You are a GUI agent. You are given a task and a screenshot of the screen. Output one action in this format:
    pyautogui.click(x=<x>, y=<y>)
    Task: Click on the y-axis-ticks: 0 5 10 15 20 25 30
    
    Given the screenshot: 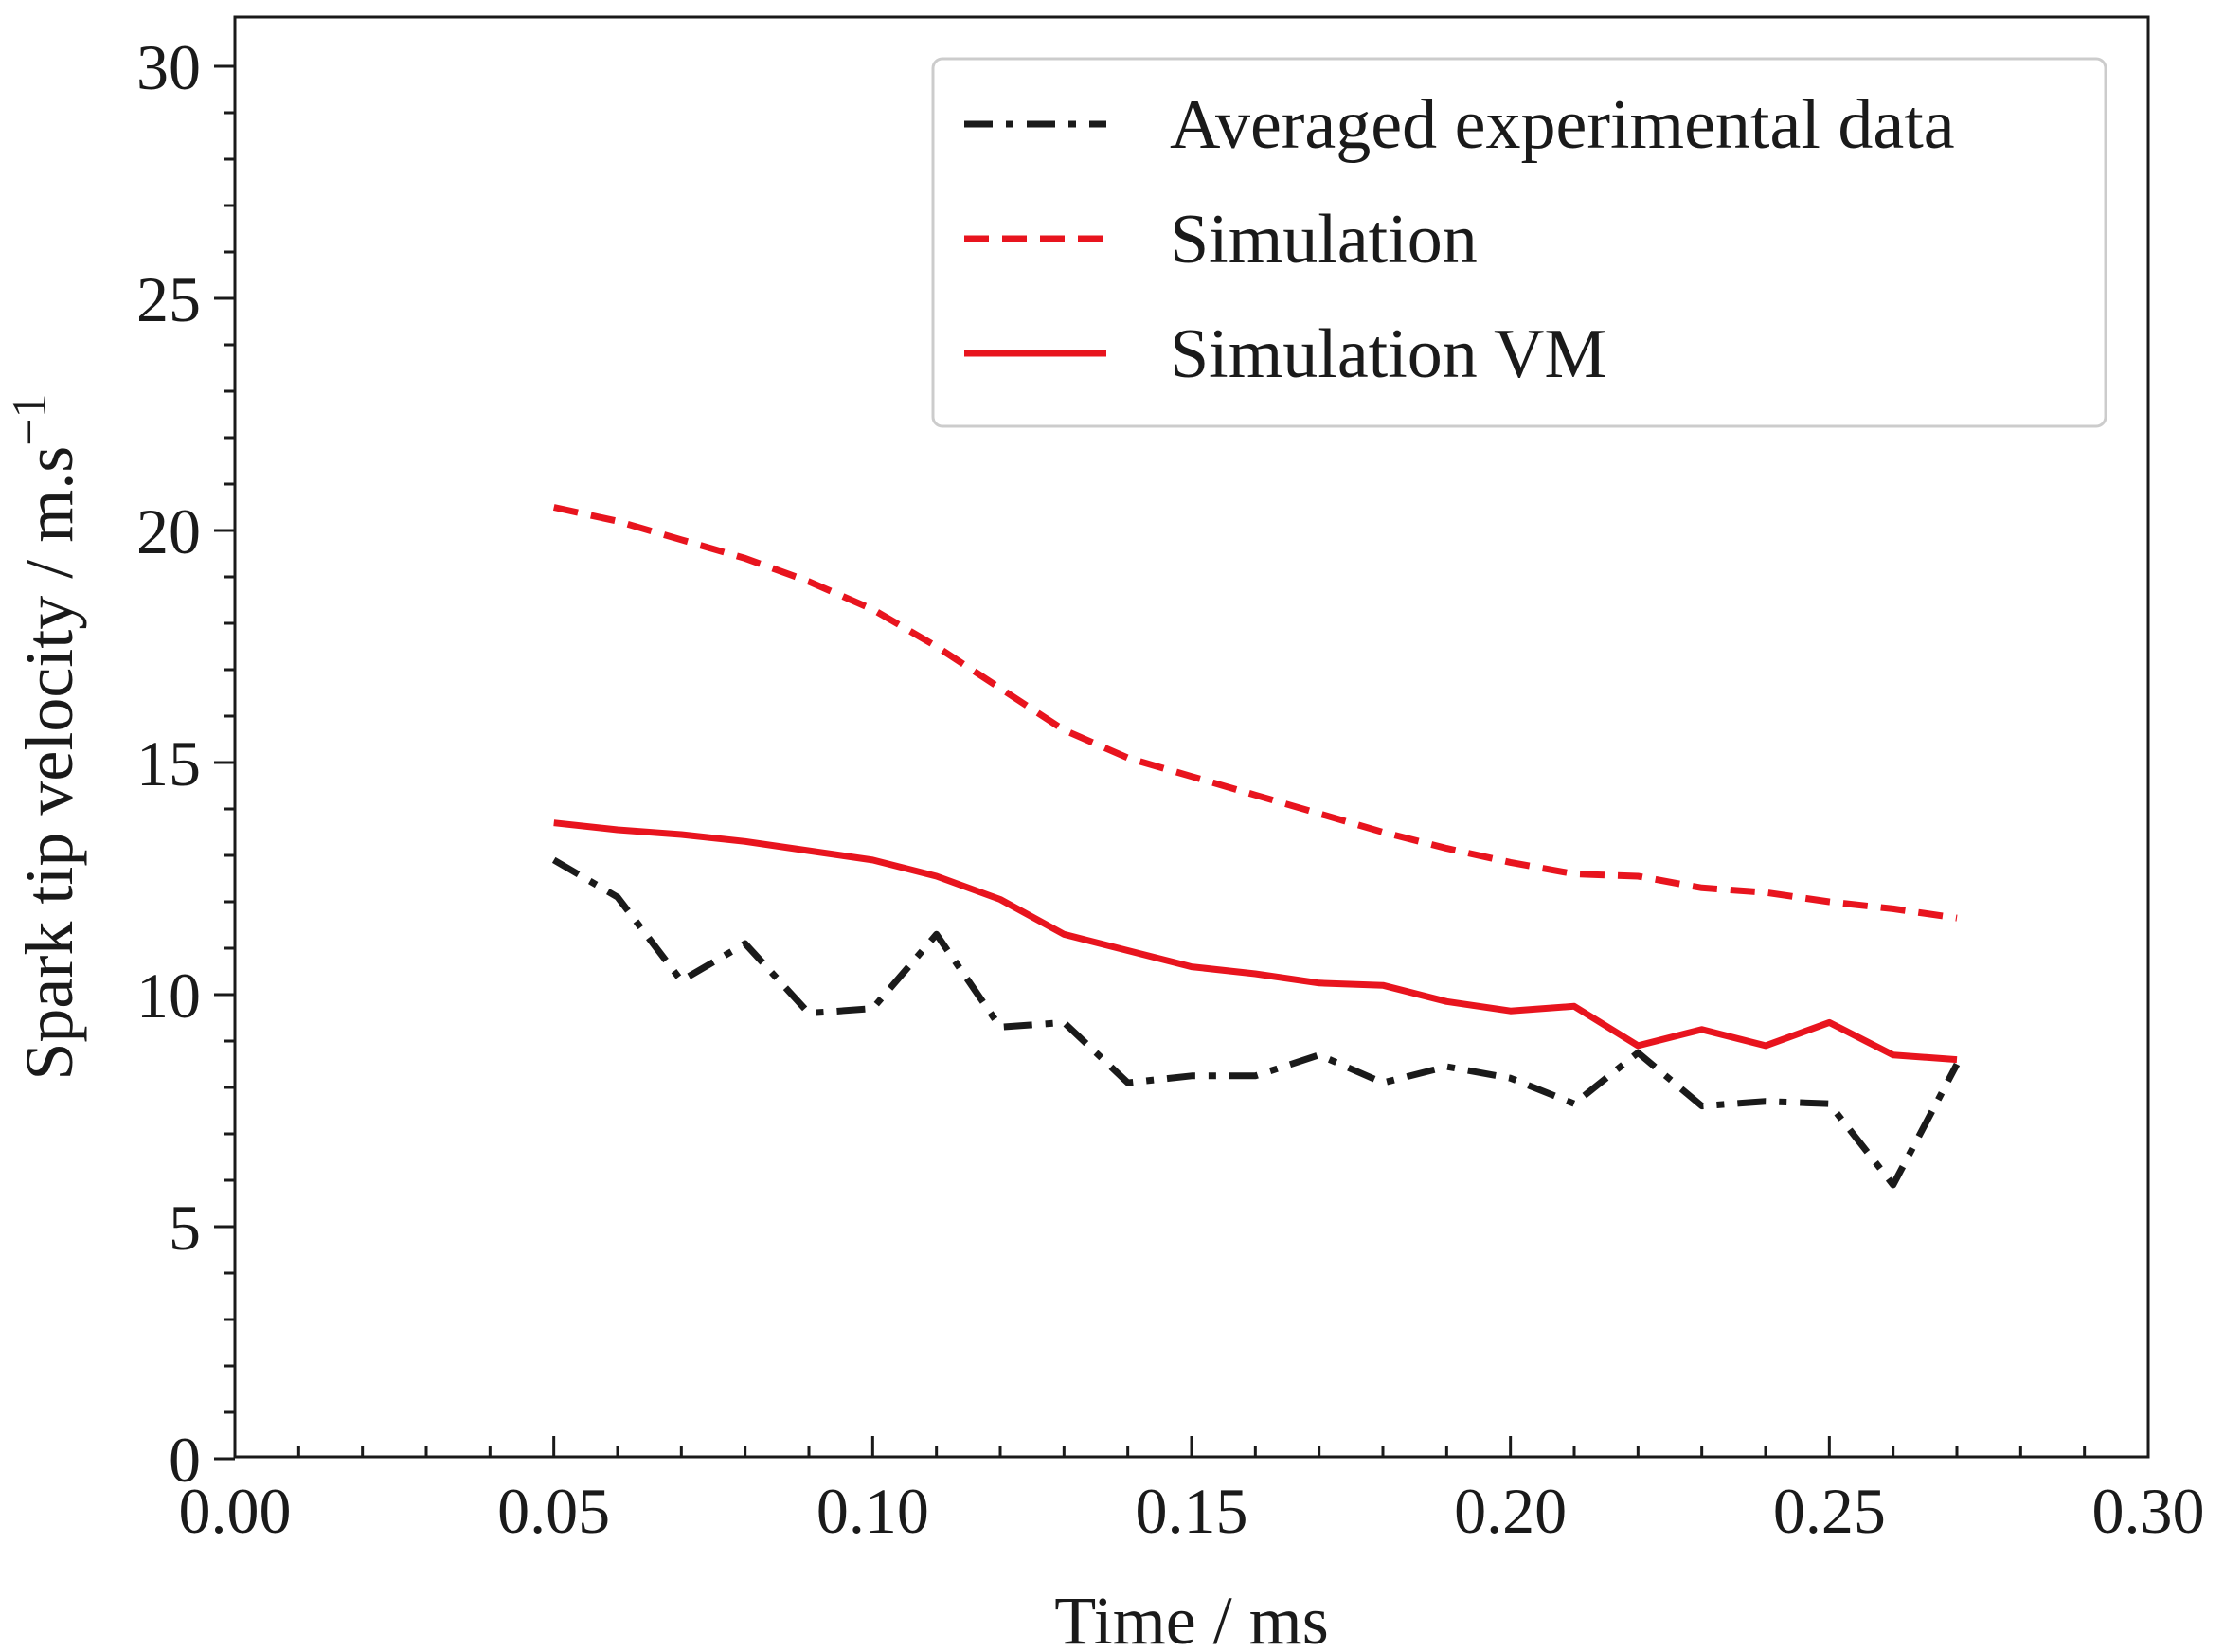 What is the action you would take?
    pyautogui.click(x=185, y=763)
    